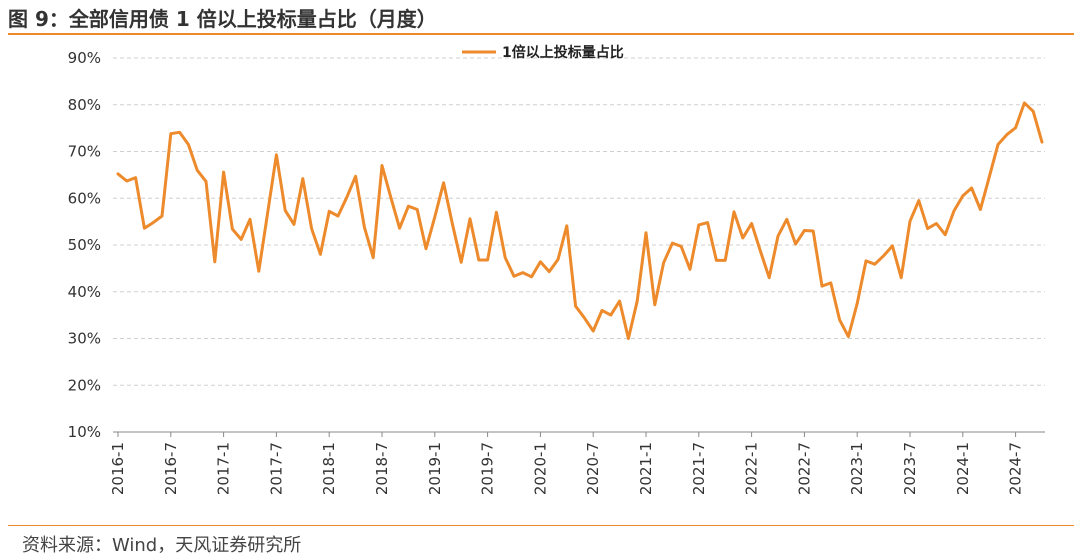  What do you see at coordinates (541, 525) in the screenshot?
I see `source-rule` at bounding box center [541, 525].